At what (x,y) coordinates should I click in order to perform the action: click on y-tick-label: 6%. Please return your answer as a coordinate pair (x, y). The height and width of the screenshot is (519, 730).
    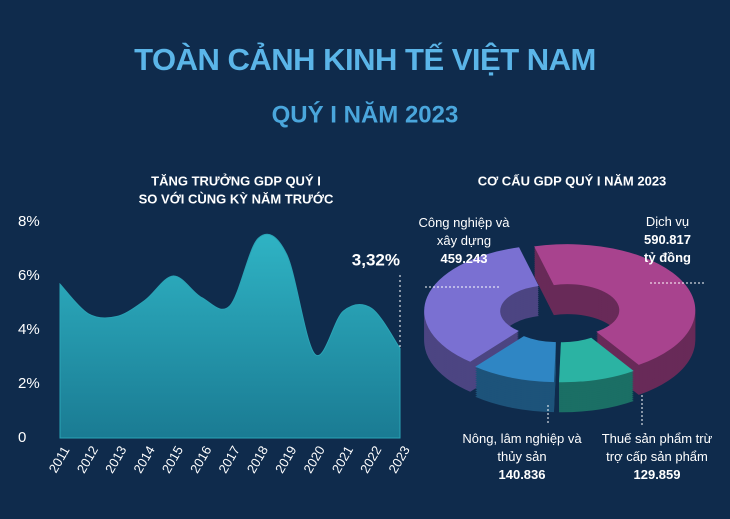
    Looking at the image, I should click on (29, 275).